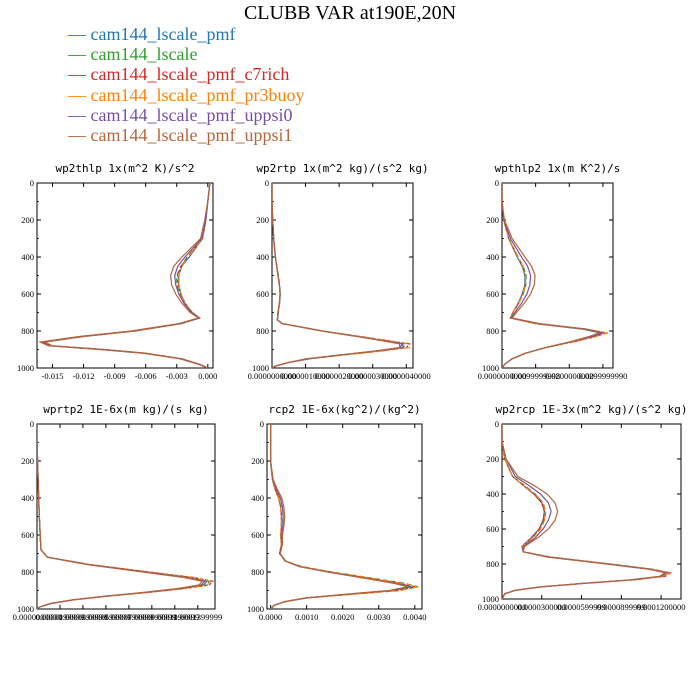  What do you see at coordinates (133, 54) in the screenshot?
I see `legend-item: — cam144_lscale` at bounding box center [133, 54].